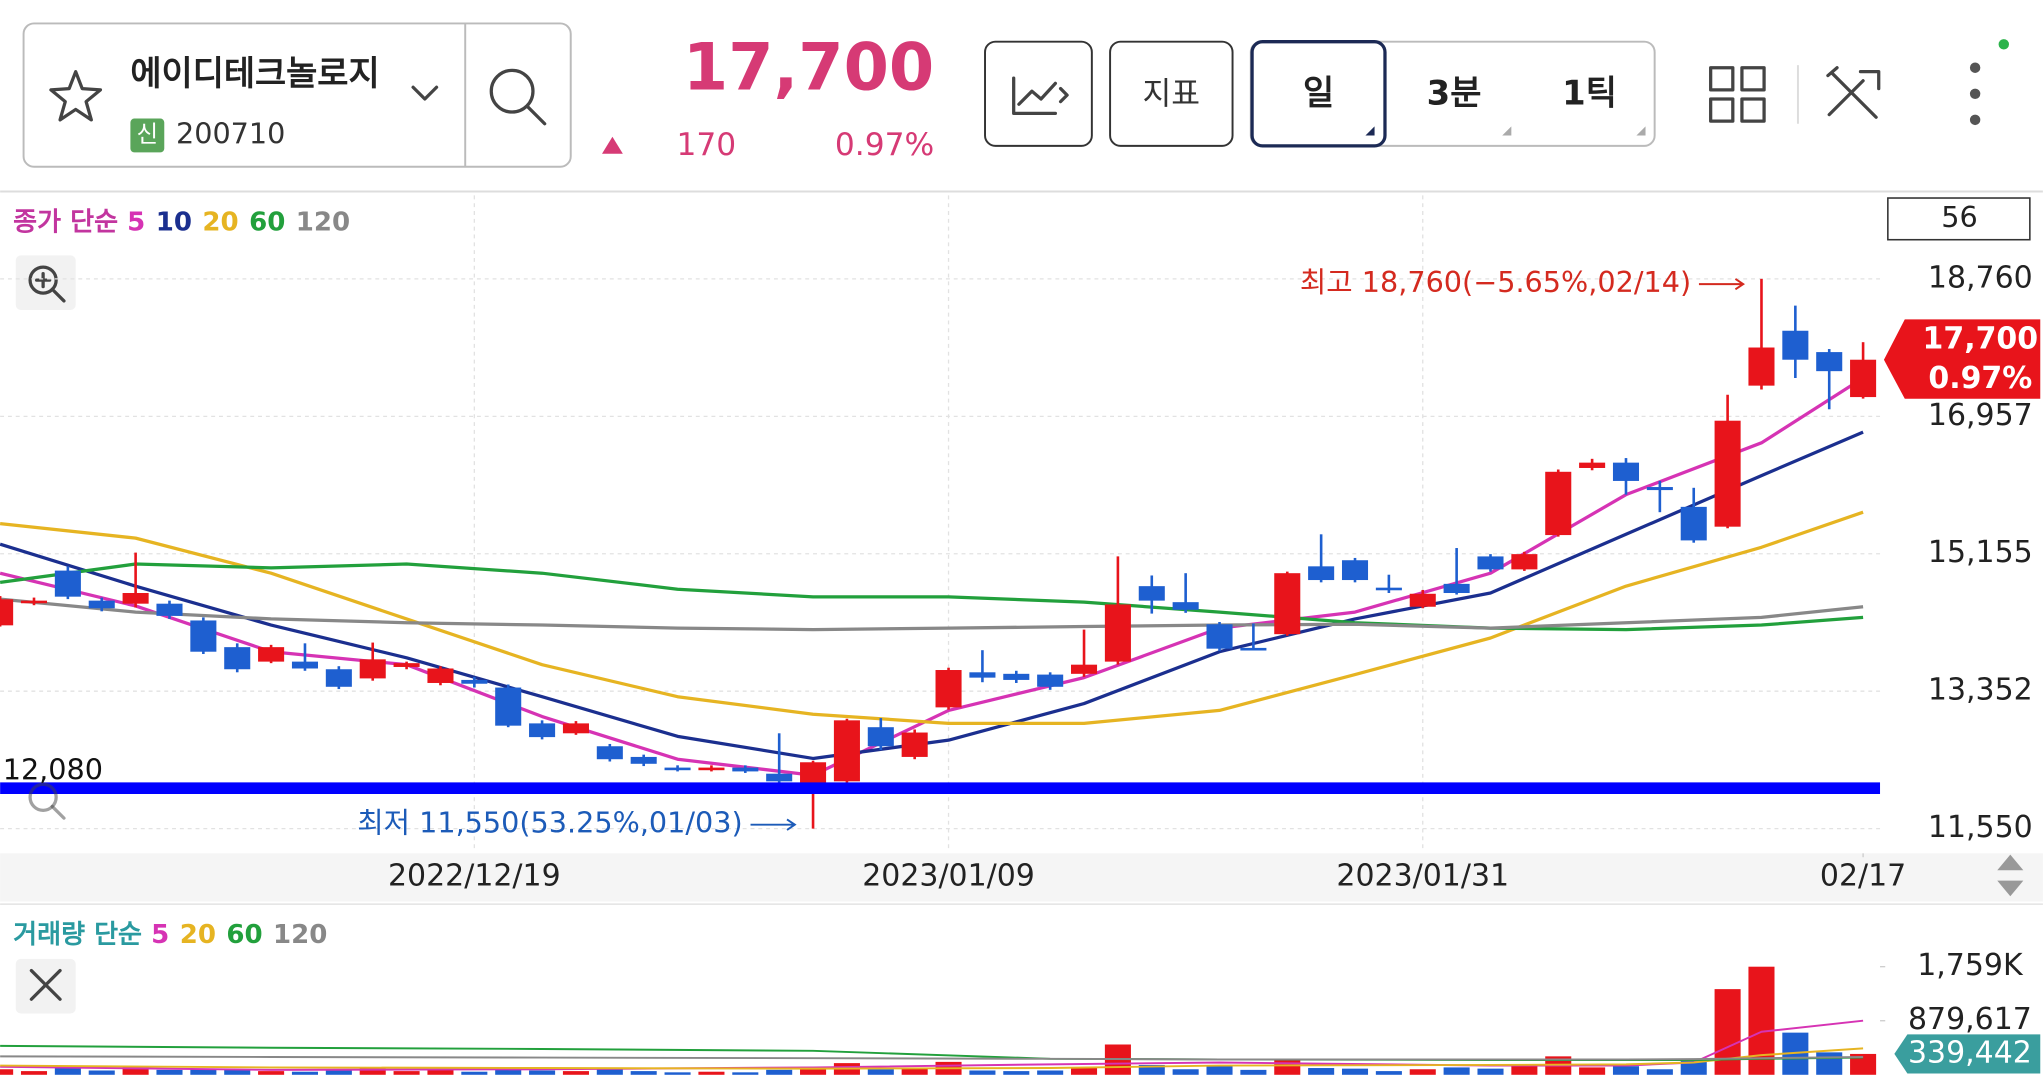 The height and width of the screenshot is (1080, 2043). I want to click on change-pct: 0.97%, so click(884, 145).